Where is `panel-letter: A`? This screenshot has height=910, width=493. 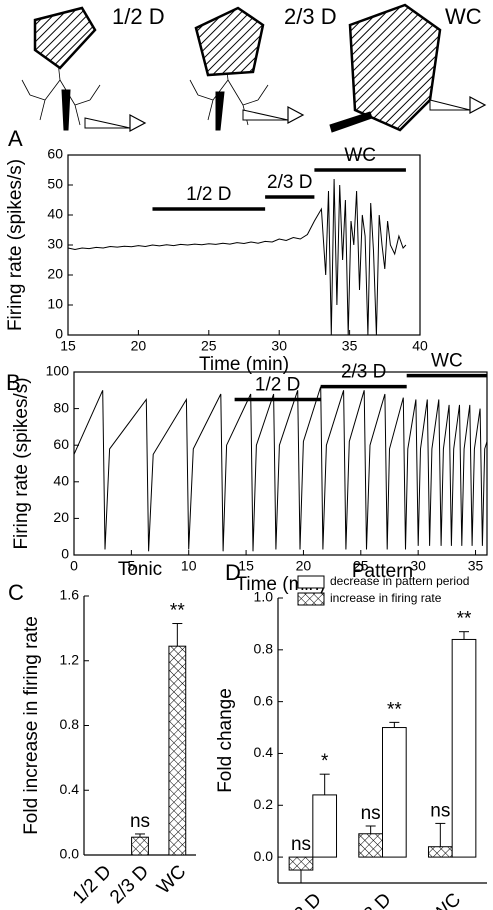
panel-letter: A is located at coordinates (15, 138).